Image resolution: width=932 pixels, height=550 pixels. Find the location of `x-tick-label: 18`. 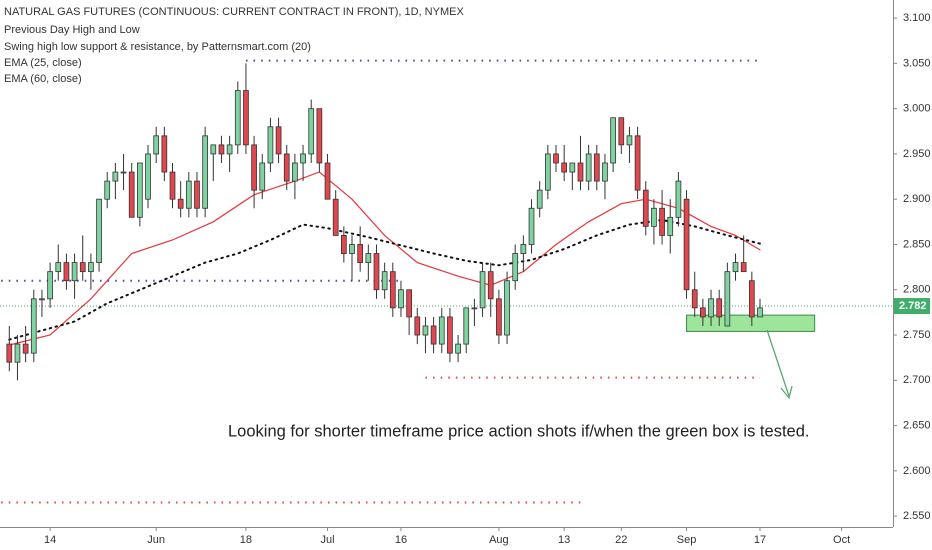

x-tick-label: 18 is located at coordinates (246, 540).